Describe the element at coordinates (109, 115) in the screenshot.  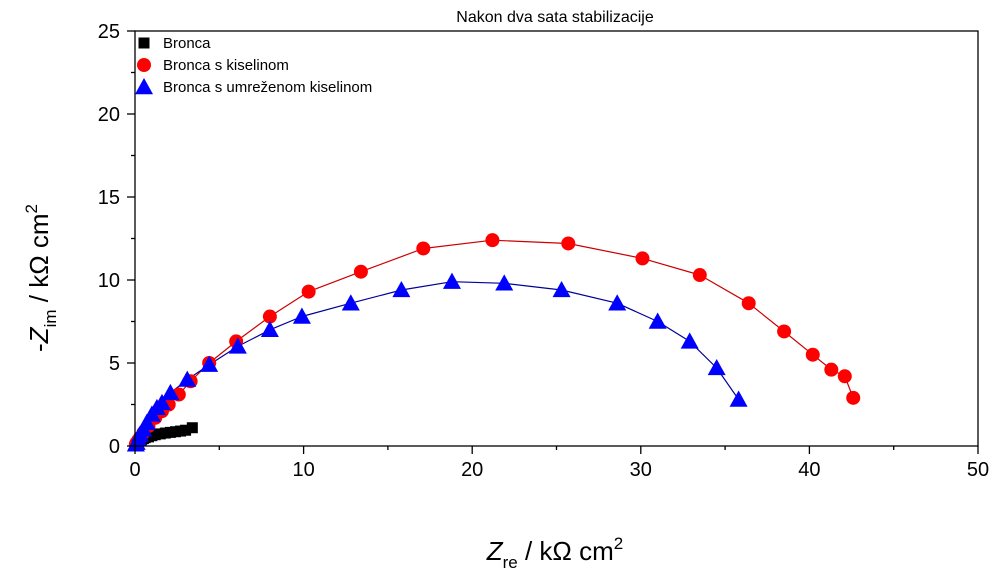
I see `y-tick-label: 20` at that location.